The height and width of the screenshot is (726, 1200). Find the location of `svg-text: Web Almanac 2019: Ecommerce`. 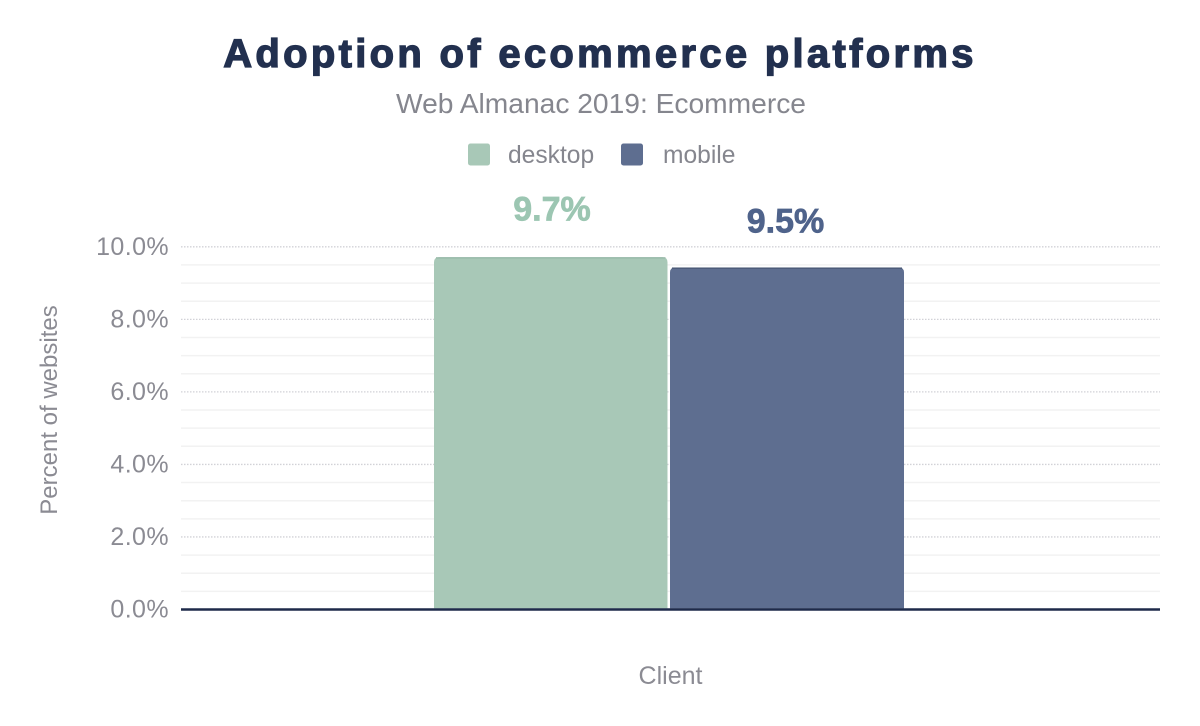

svg-text: Web Almanac 2019: Ecommerce is located at coordinates (601, 103).